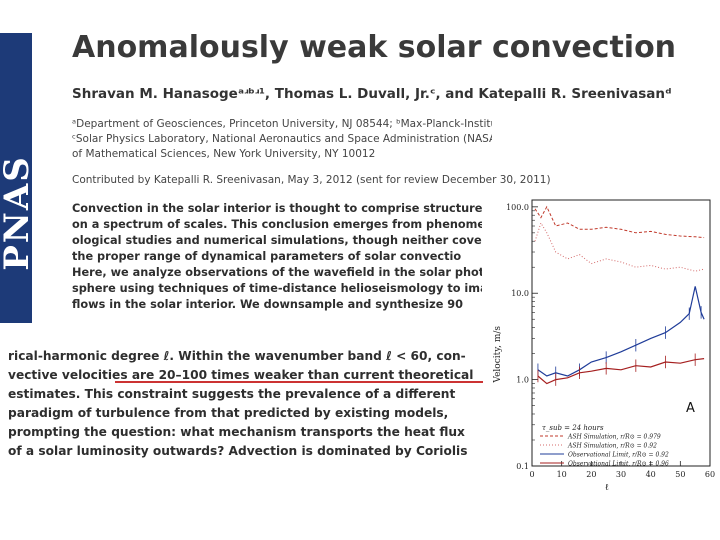 Image resolution: width=720 pixels, height=540 pixels. Describe the element at coordinates (612, 446) in the screenshot. I see `legend-entry: ASH Simulation, r/R⊙ = 0.92` at that location.